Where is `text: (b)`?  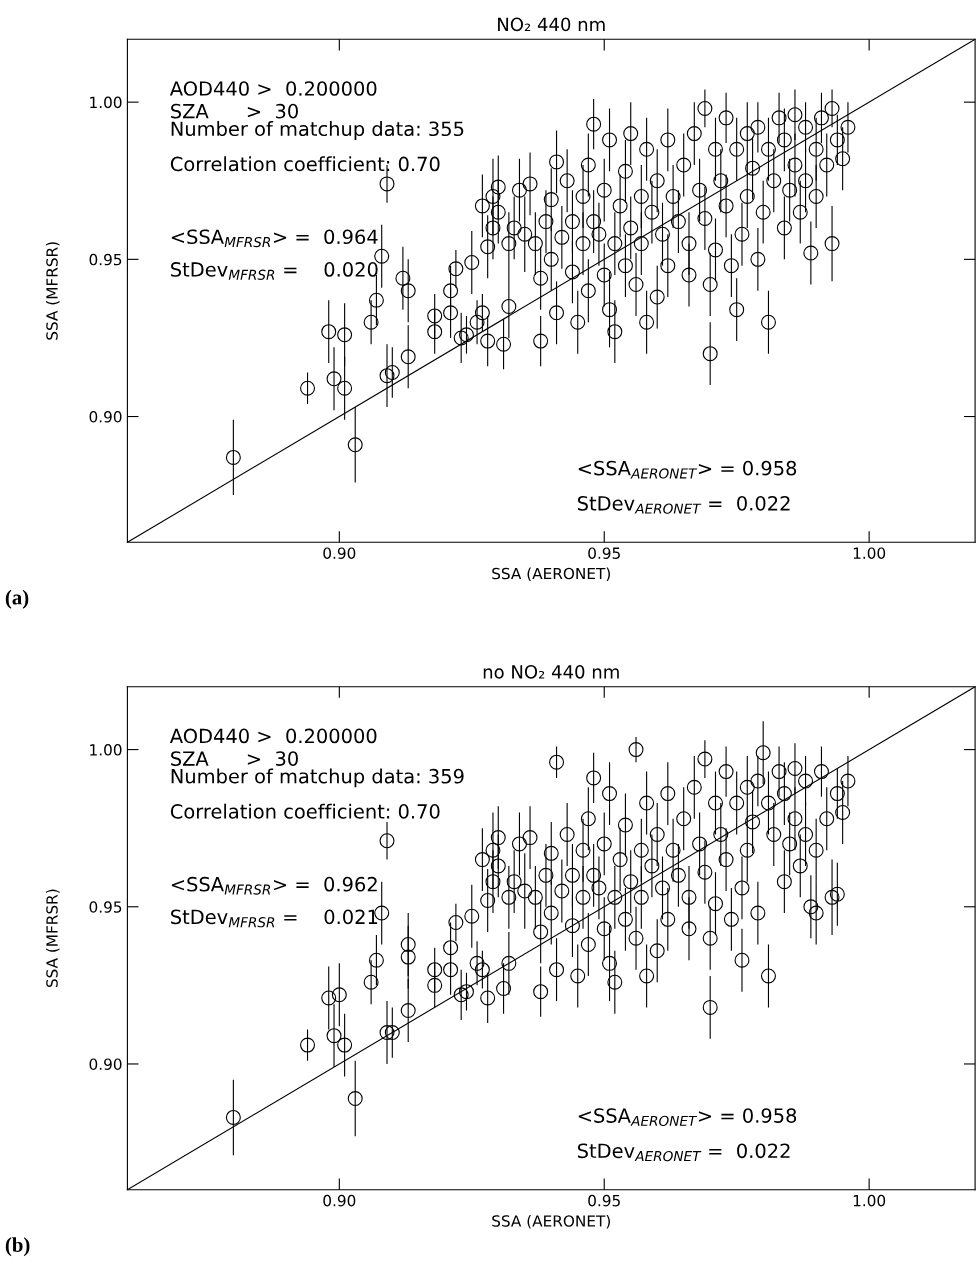 text: (b) is located at coordinates (17, 1247).